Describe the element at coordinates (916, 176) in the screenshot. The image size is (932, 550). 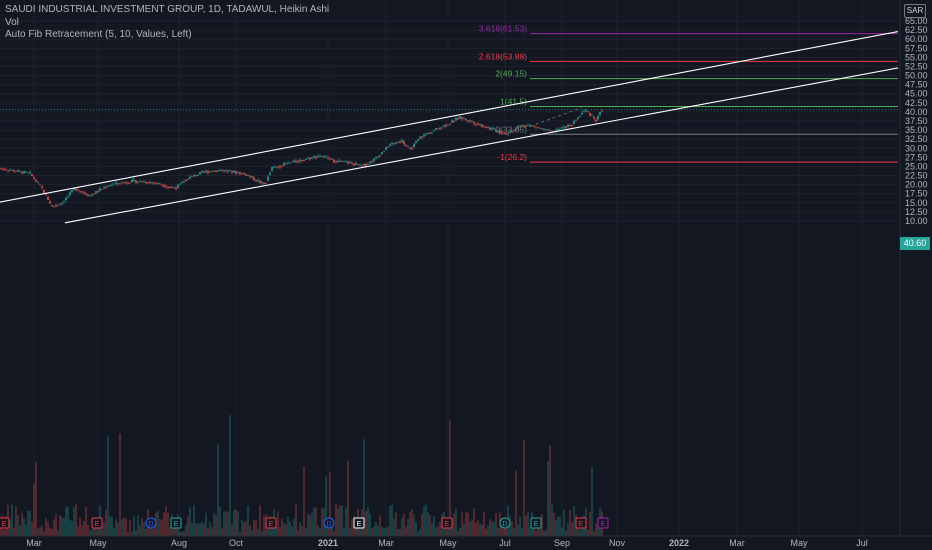
I see `price-tick-label: 22.50` at that location.